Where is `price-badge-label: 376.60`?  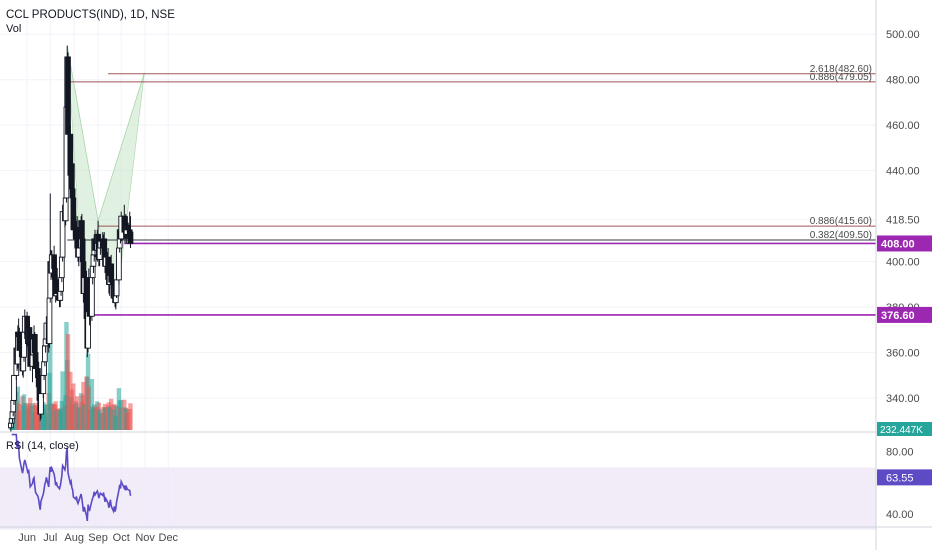 price-badge-label: 376.60 is located at coordinates (898, 316).